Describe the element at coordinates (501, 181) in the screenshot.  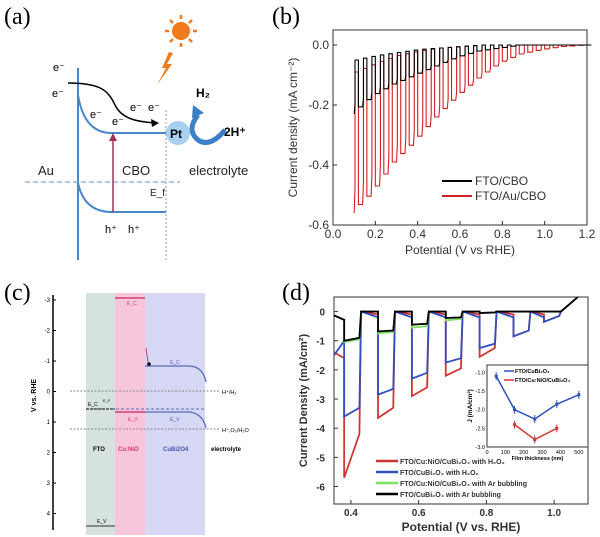
I see `b-legend-label: FTO/CBO` at that location.